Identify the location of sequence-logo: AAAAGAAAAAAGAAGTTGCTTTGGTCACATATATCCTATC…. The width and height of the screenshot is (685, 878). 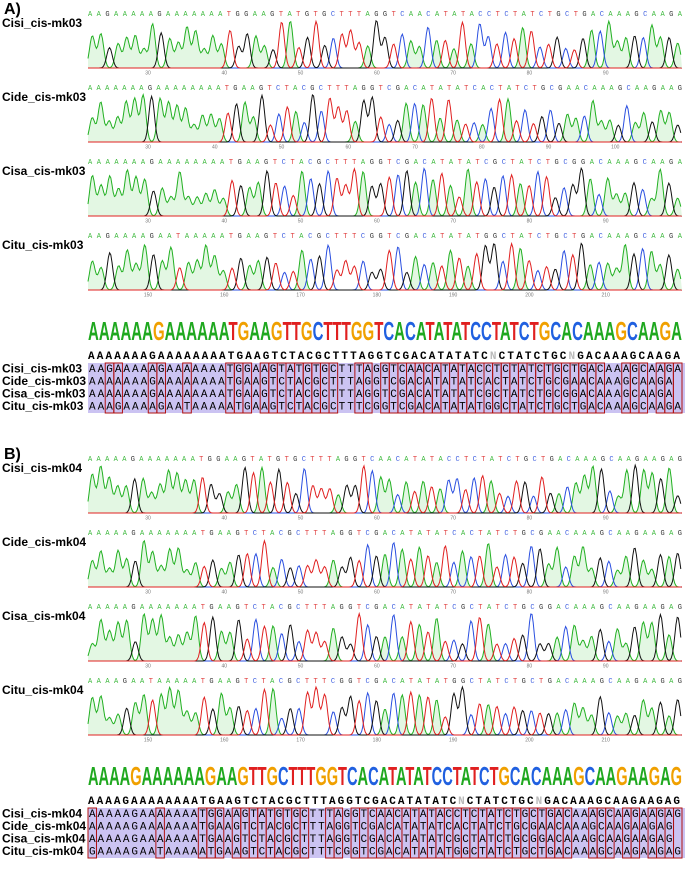
(385, 776).